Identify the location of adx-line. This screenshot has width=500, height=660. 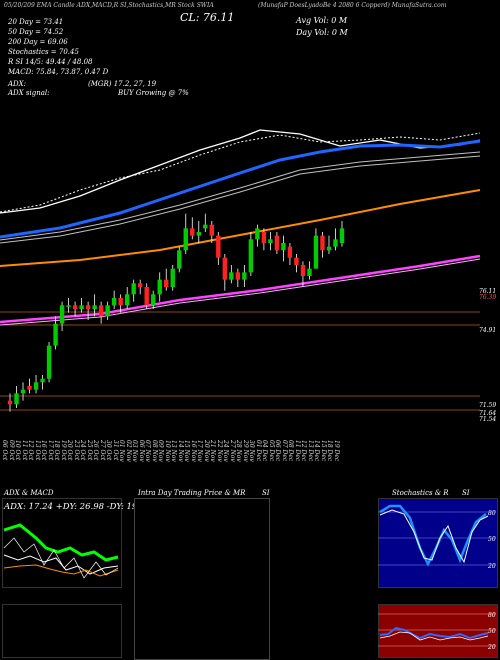
(61, 564).